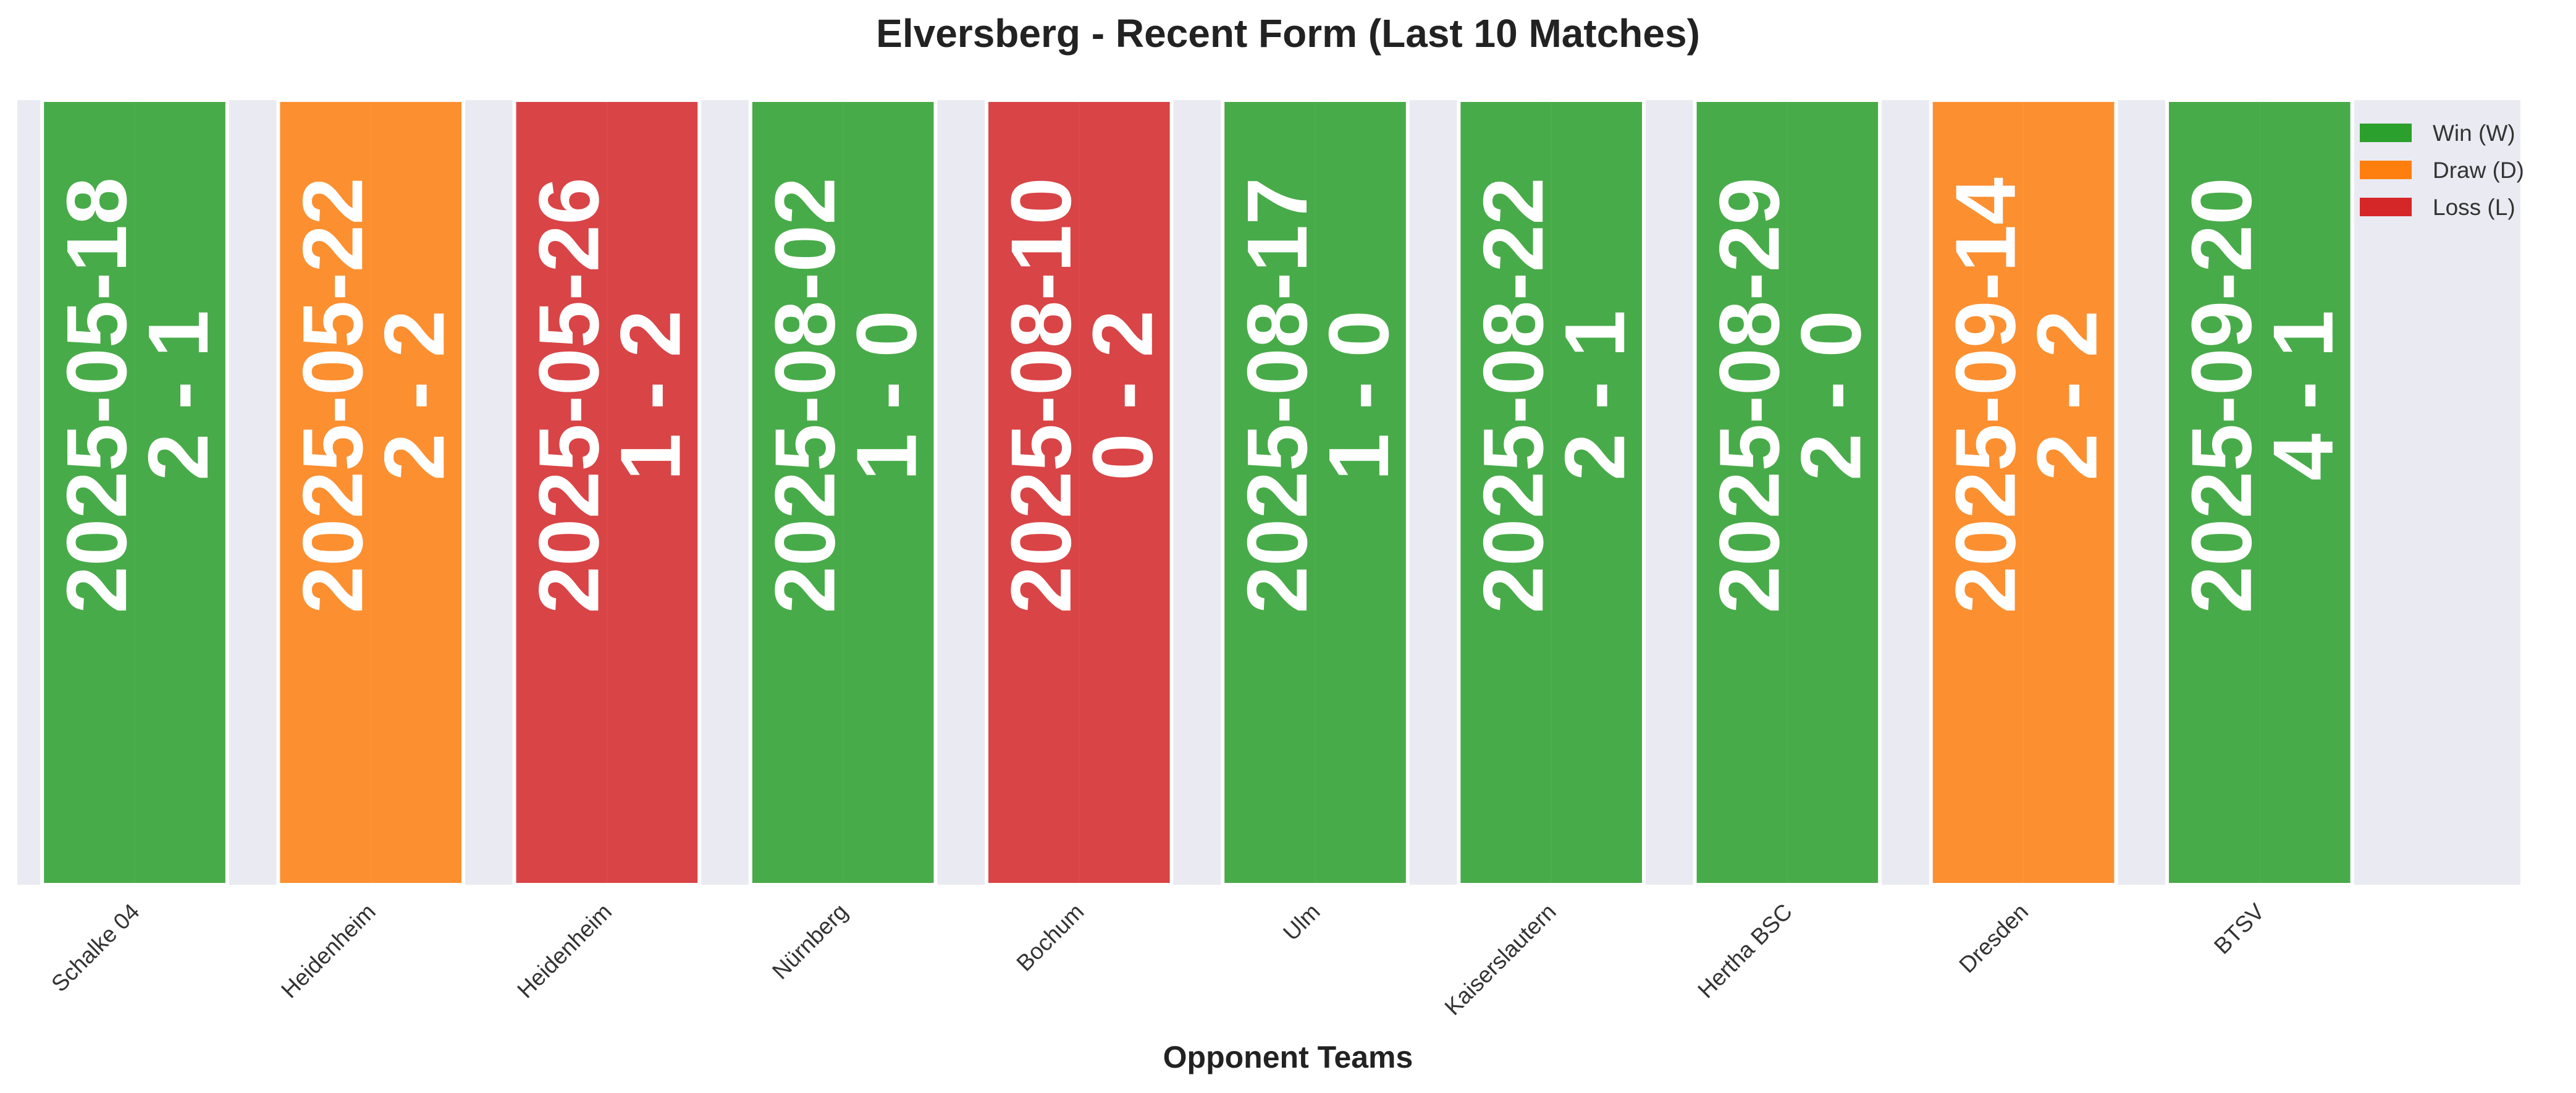 The image size is (2576, 1093). I want to click on x-axis-label: Opponent Teams, so click(1288, 1057).